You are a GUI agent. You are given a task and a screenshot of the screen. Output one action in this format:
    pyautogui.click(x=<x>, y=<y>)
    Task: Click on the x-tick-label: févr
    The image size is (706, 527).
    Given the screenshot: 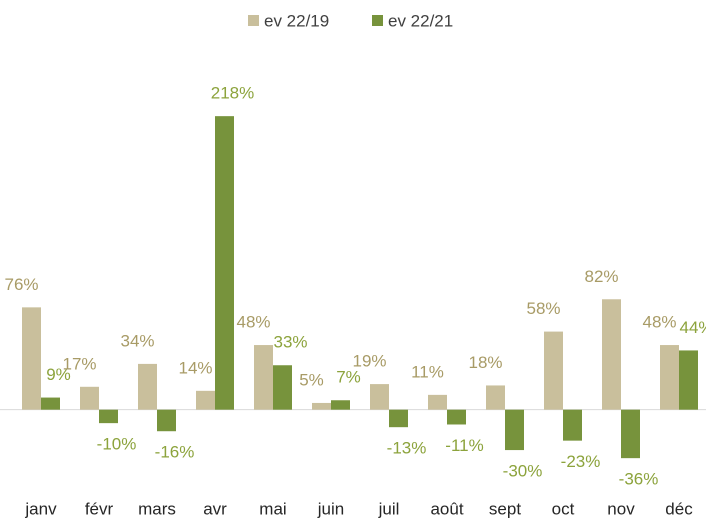 What is the action you would take?
    pyautogui.click(x=99, y=508)
    